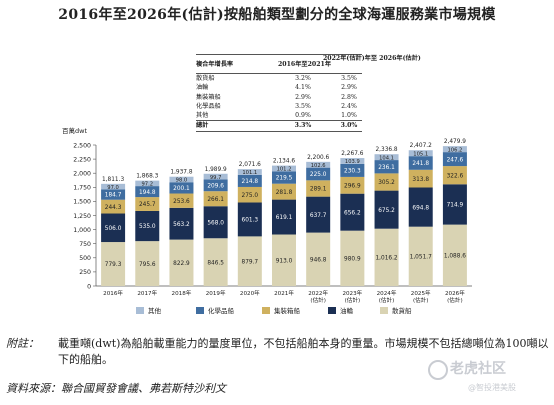 This screenshot has height=405, width=554. I want to click on cagr-cell: 集裝箱船, so click(208, 97).